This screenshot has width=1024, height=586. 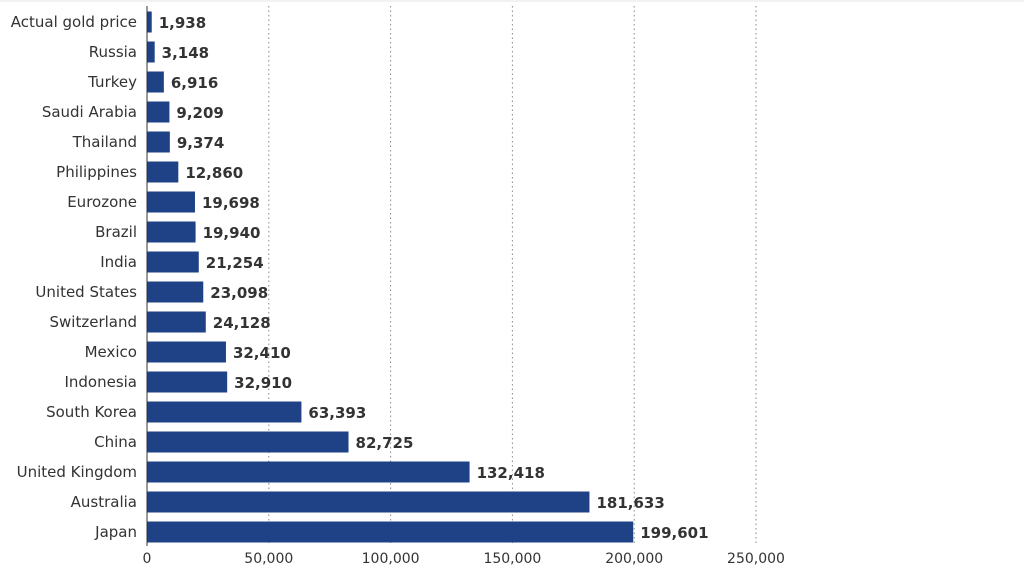 I want to click on value-label: 19,698, so click(x=231, y=203).